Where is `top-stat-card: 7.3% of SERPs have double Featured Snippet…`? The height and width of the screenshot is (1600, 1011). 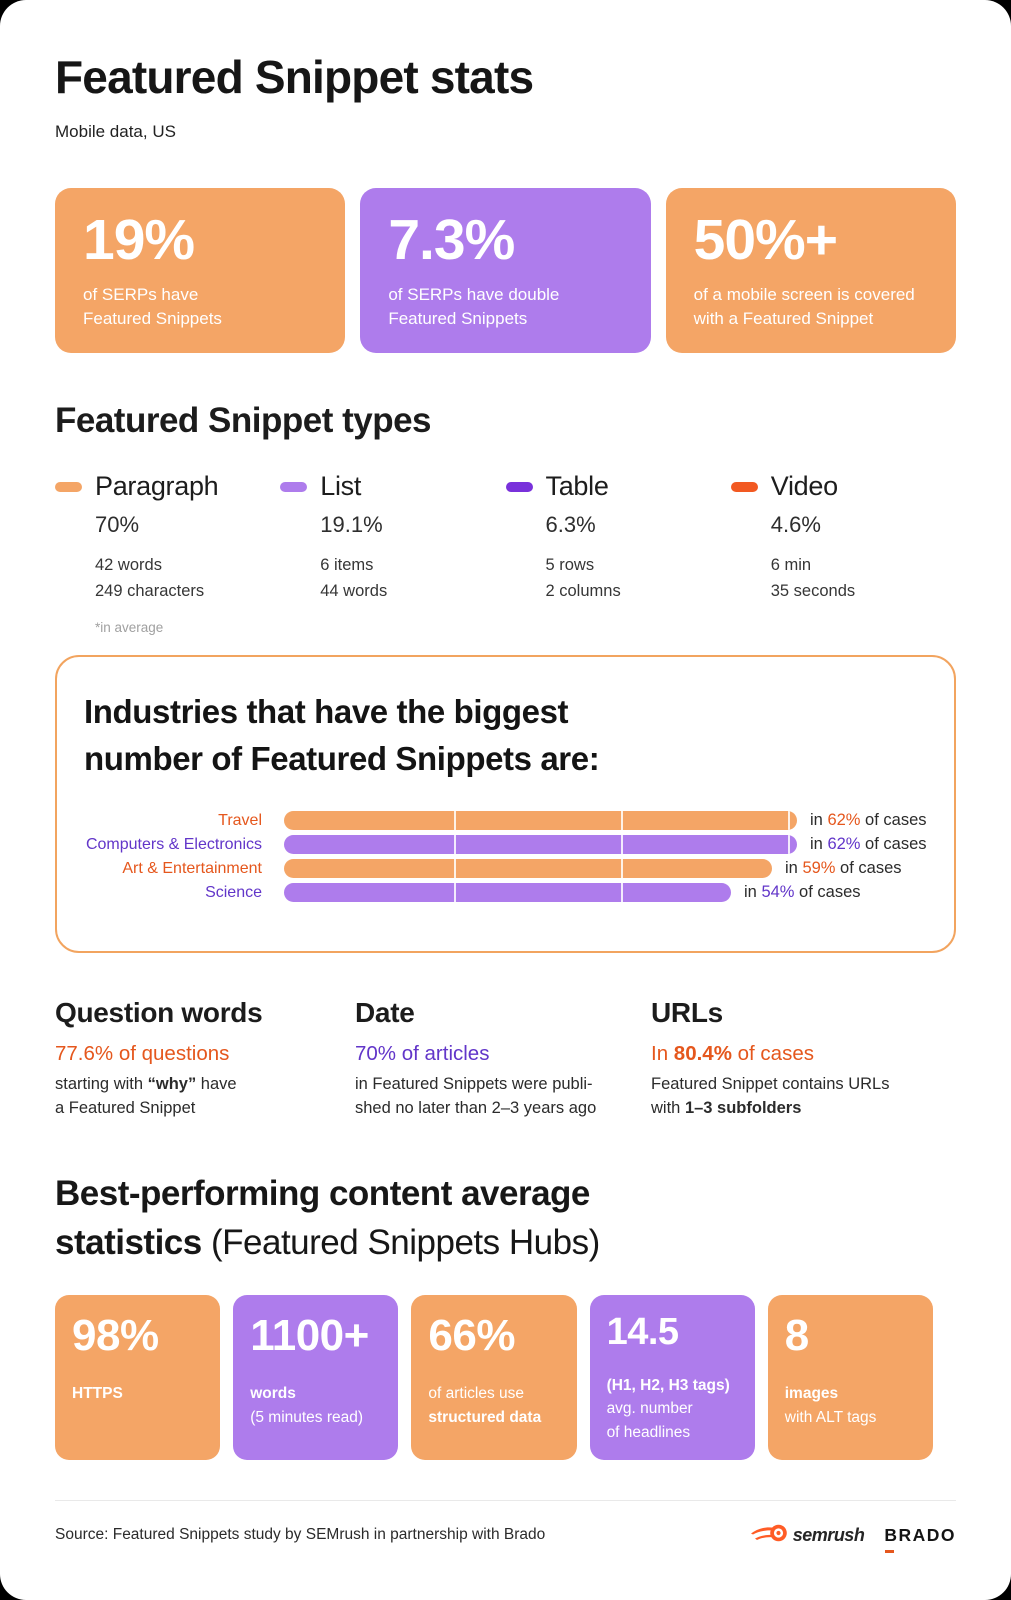 top-stat-card: 7.3% of SERPs have double Featured Snippet… is located at coordinates (505, 270).